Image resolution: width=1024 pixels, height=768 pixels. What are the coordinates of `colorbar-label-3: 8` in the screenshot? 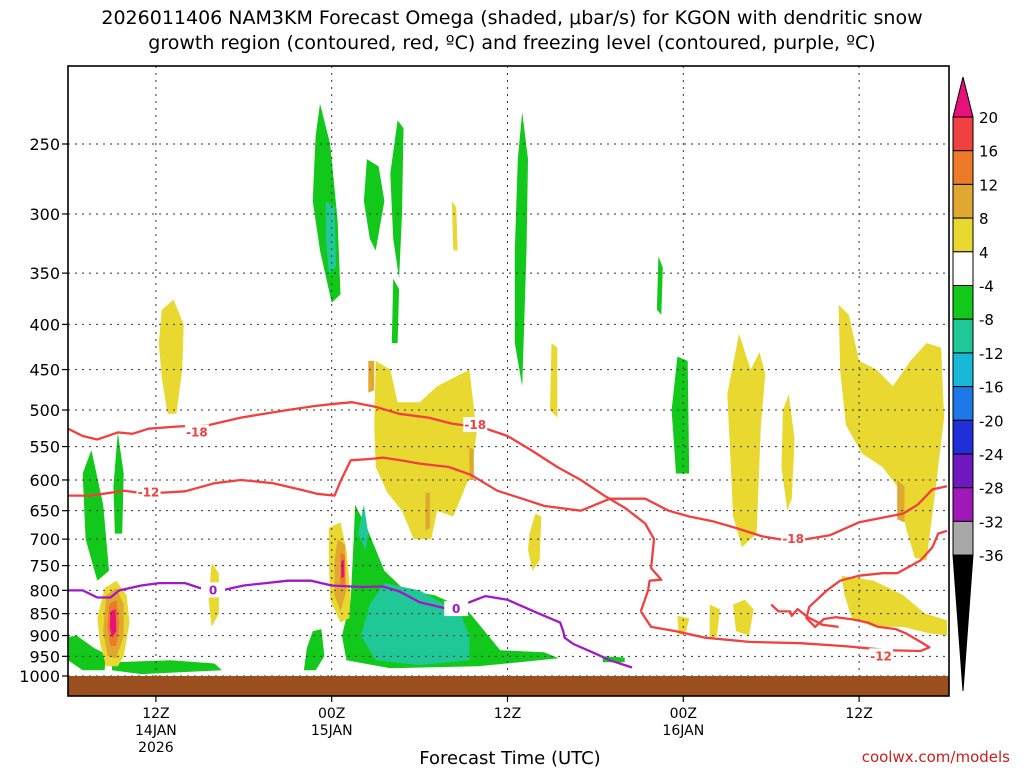 It's located at (984, 219).